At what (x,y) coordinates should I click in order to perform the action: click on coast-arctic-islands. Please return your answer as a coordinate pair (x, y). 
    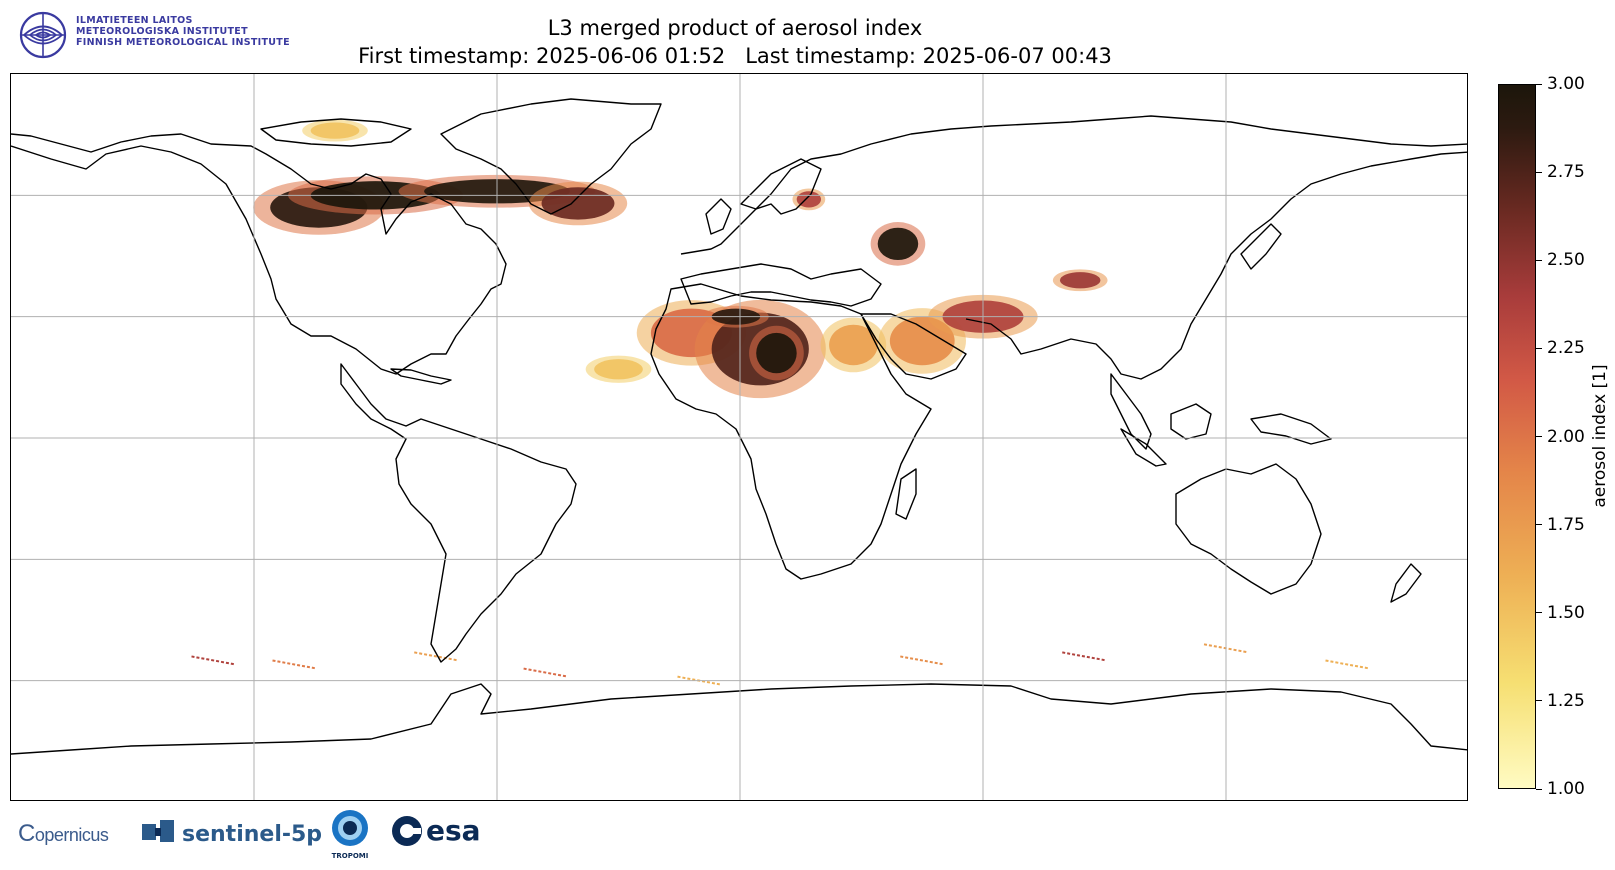
    Looking at the image, I should click on (336, 132).